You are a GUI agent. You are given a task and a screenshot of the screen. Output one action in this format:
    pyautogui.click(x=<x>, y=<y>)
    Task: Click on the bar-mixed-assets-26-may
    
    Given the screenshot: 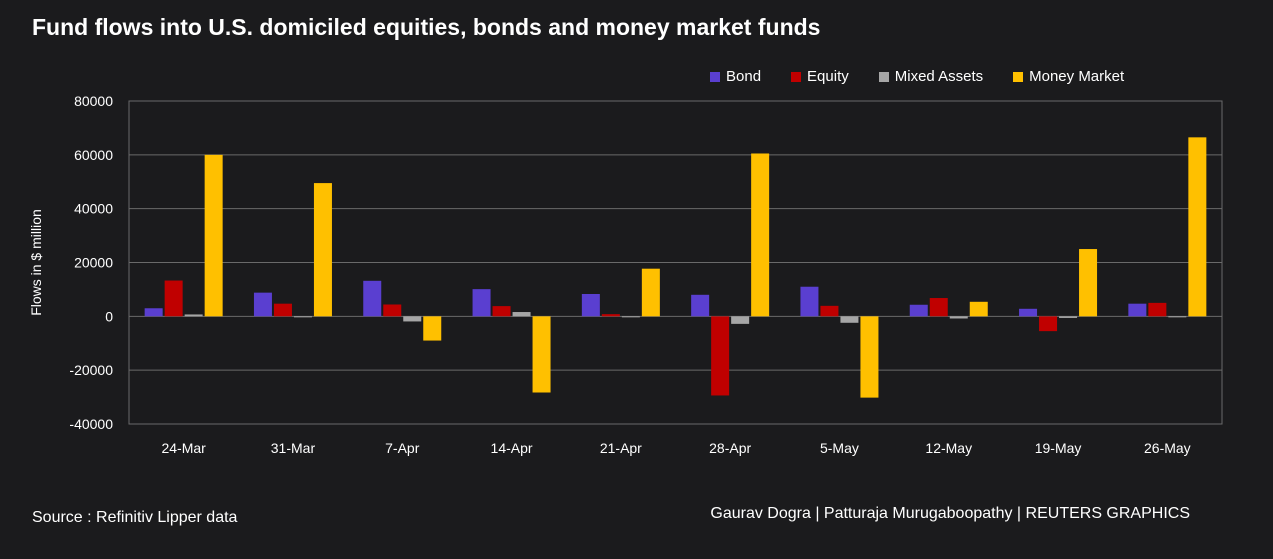 What is the action you would take?
    pyautogui.click(x=1177, y=317)
    